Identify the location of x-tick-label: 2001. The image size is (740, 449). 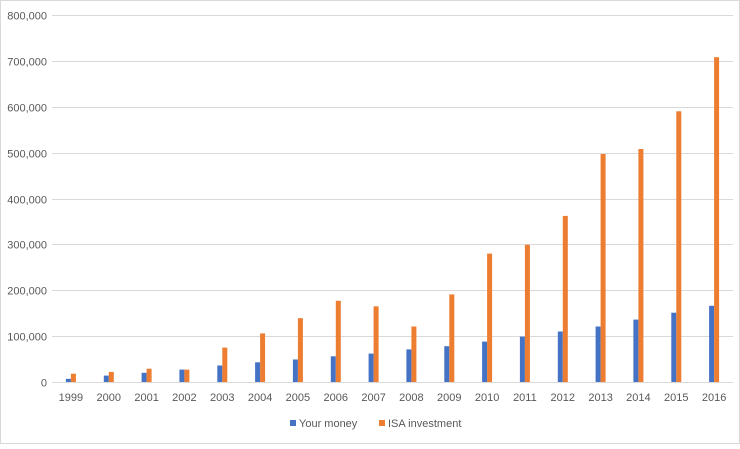
(146, 398).